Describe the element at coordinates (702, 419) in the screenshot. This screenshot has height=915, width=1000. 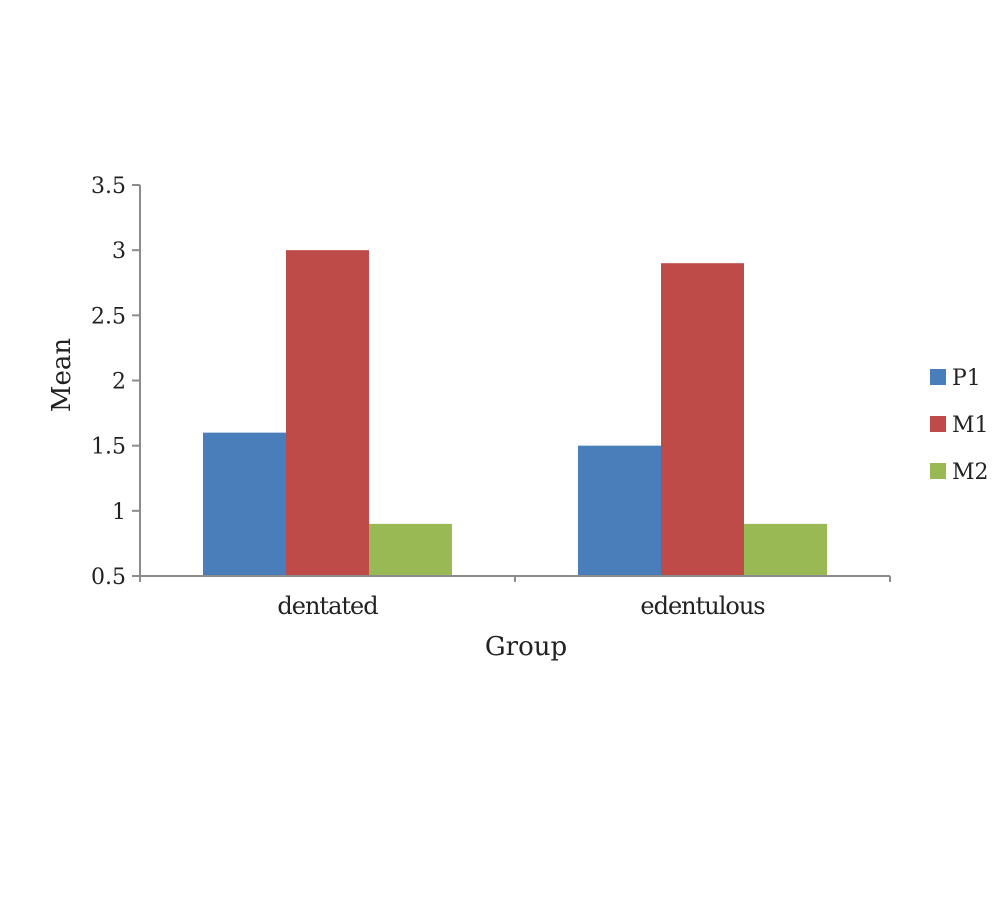
I see `bar-m1-edentulous` at that location.